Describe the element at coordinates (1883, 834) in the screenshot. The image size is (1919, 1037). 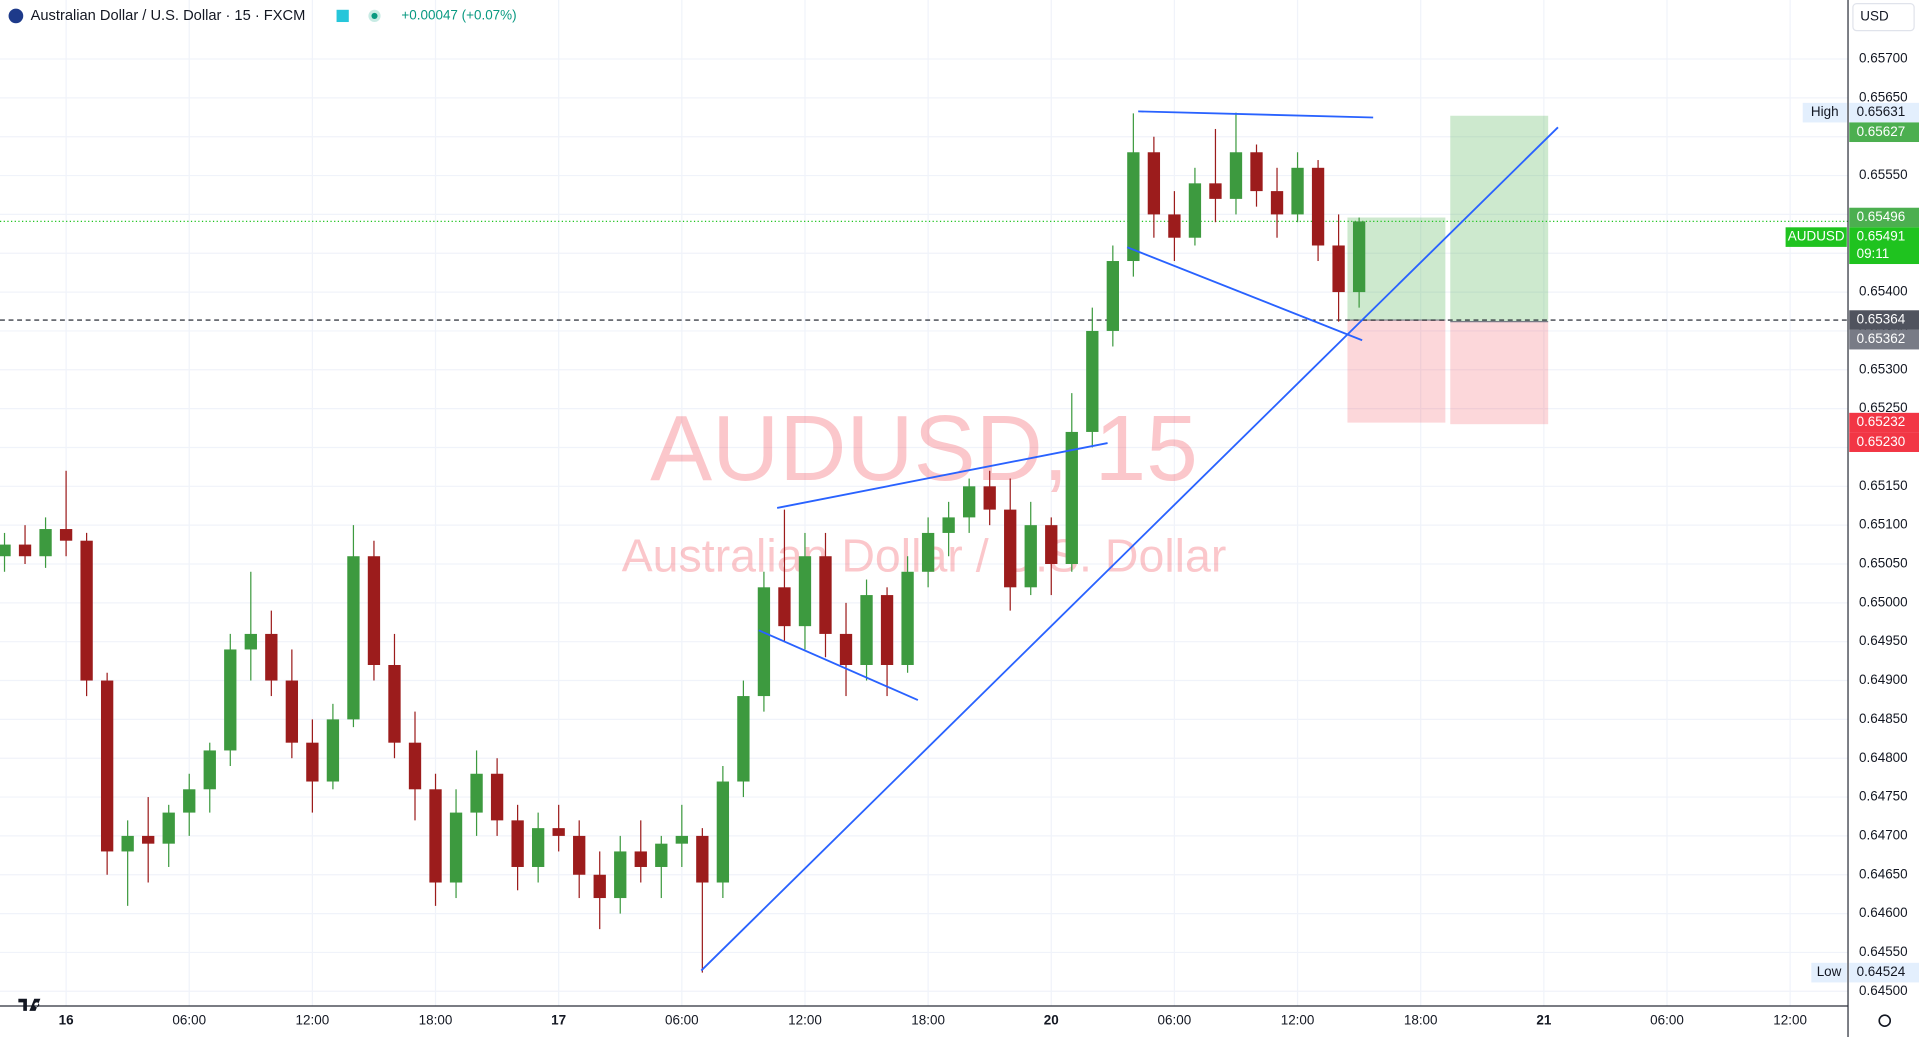
I see `y-tick-label: 0.64700` at that location.